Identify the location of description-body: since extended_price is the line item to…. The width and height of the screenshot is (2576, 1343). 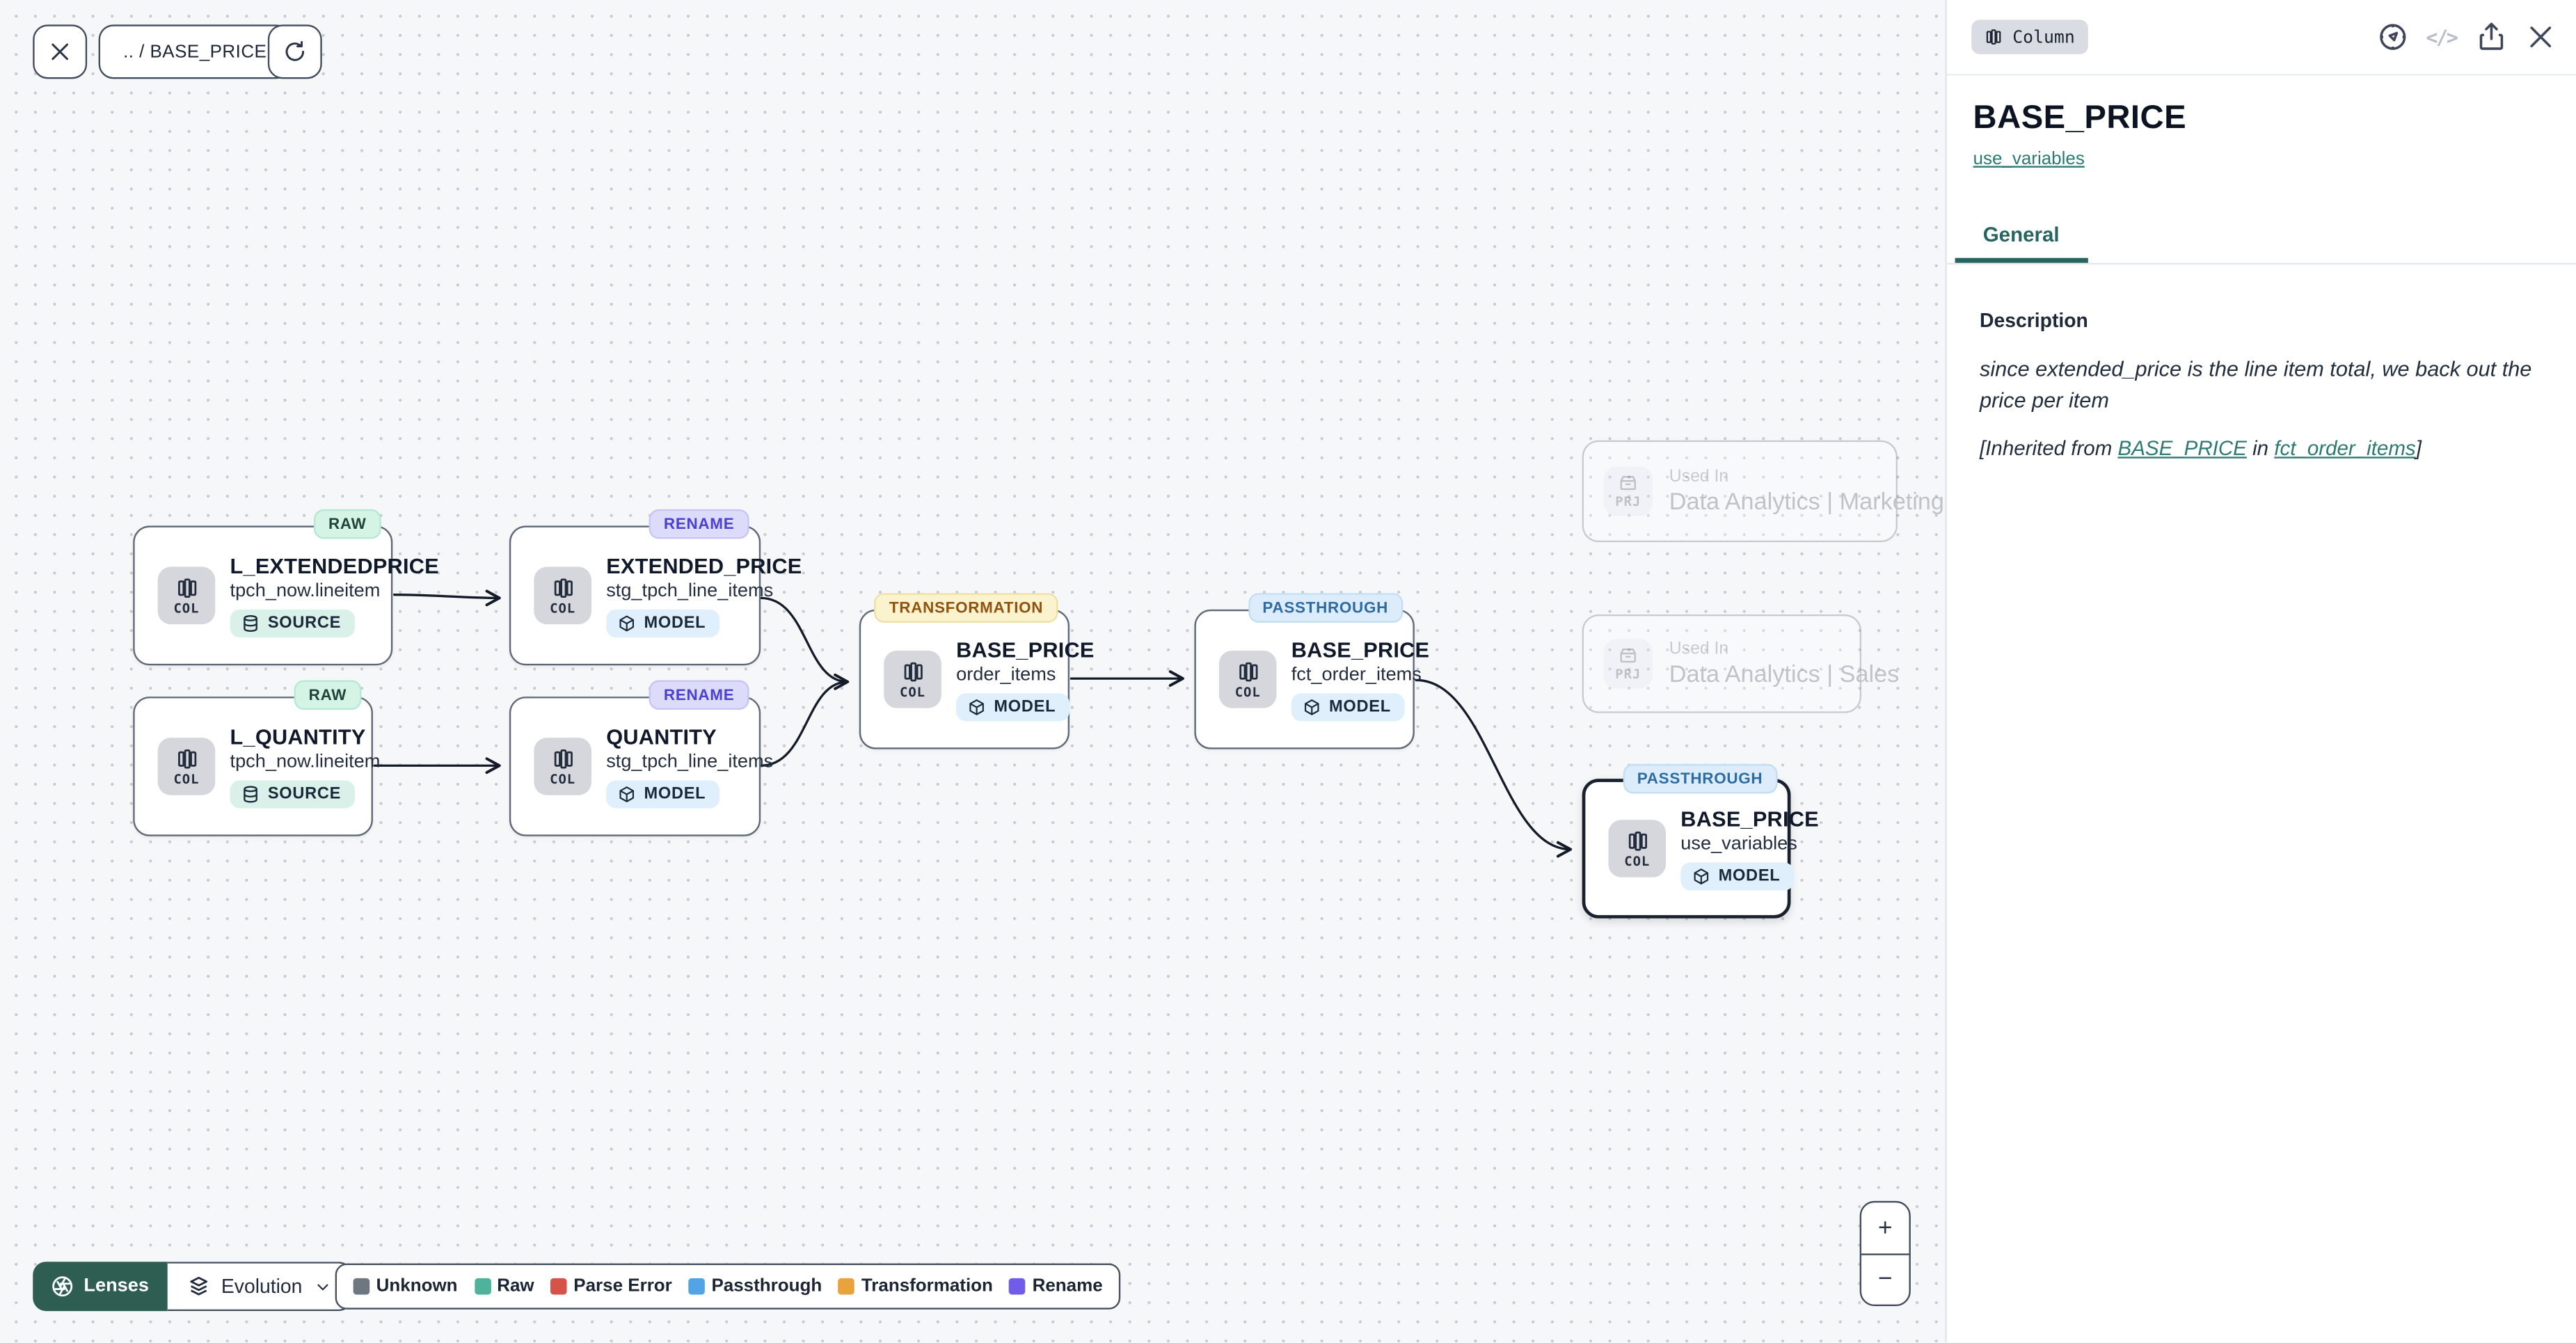
(2256, 384).